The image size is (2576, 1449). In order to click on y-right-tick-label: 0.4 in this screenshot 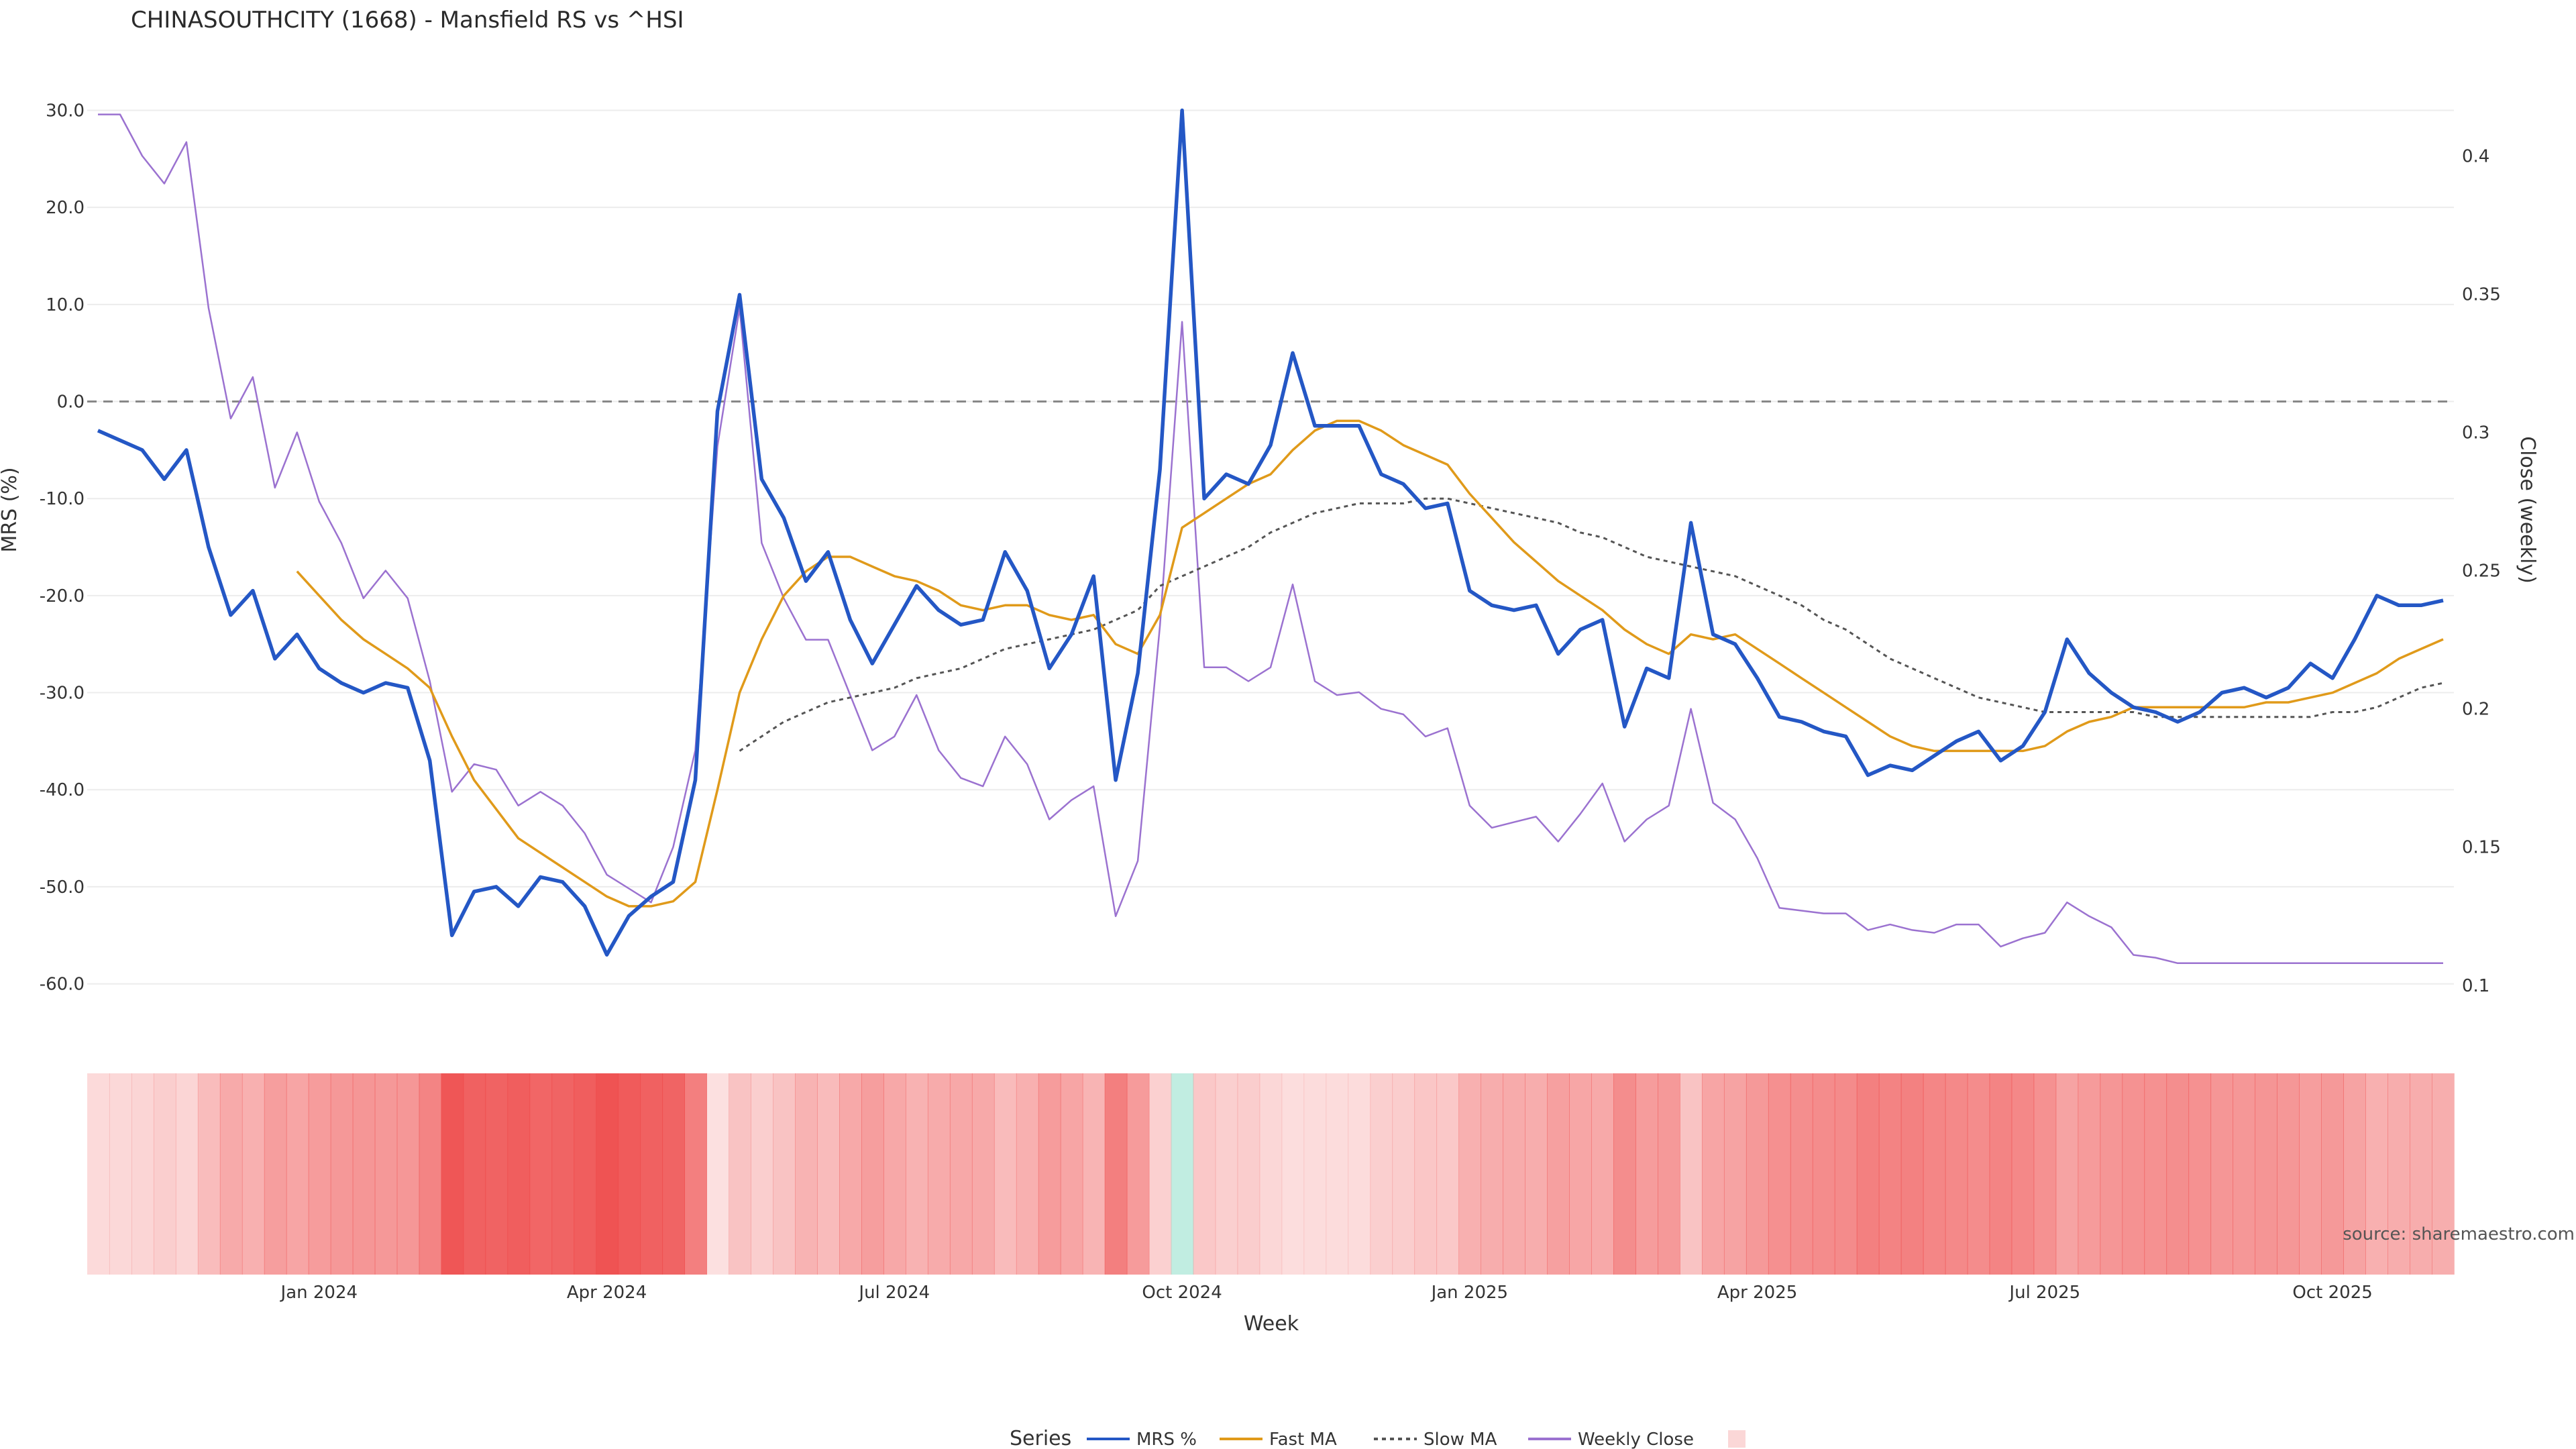, I will do `click(2475, 156)`.